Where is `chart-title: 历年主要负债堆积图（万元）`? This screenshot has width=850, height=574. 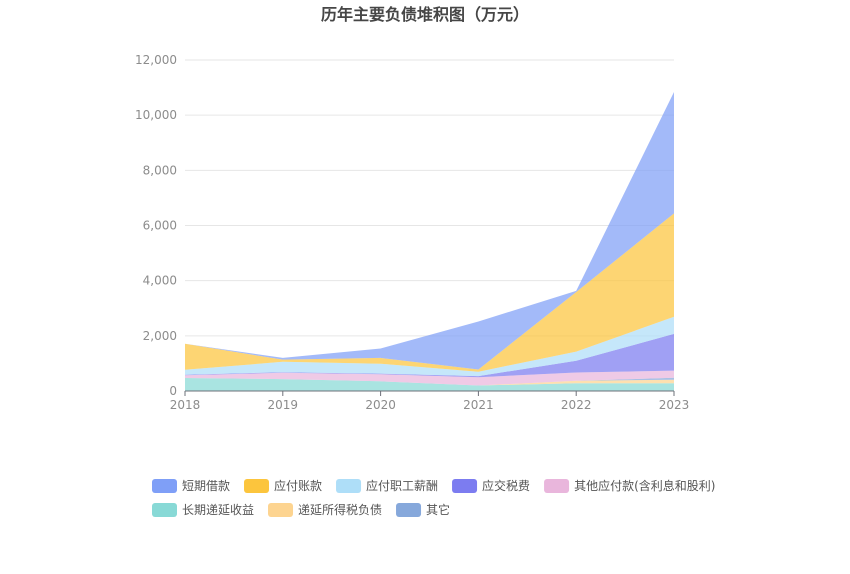 chart-title: 历年主要负债堆积图（万元） is located at coordinates (425, 14).